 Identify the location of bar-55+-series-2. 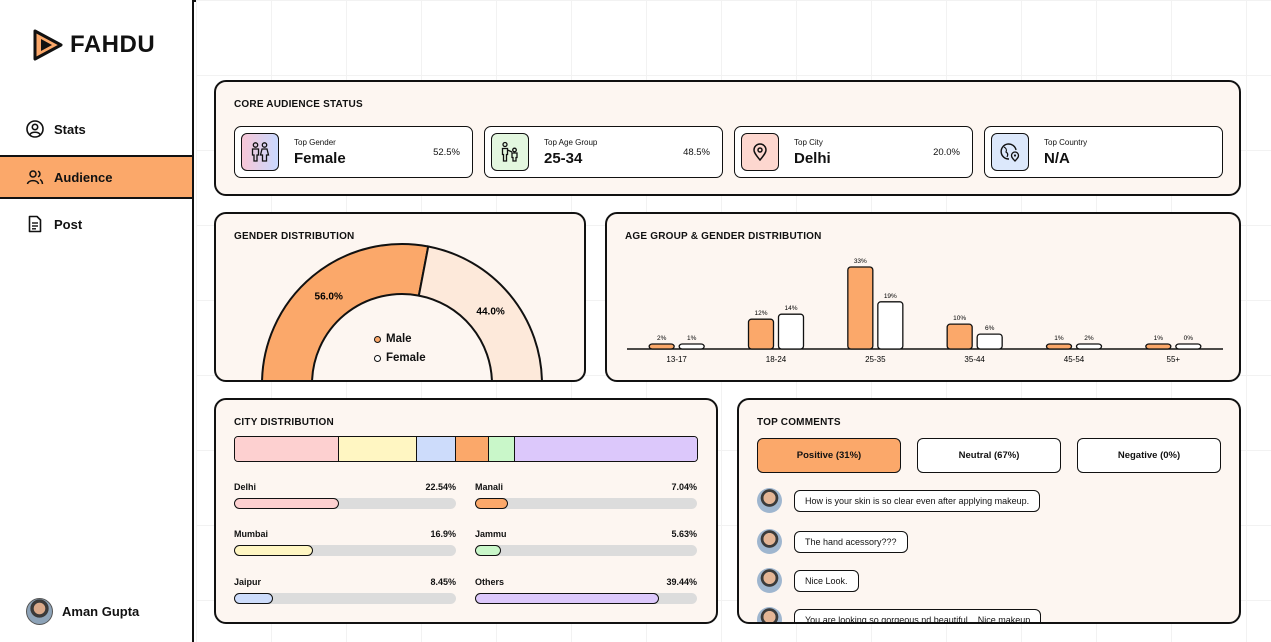
(1188, 346).